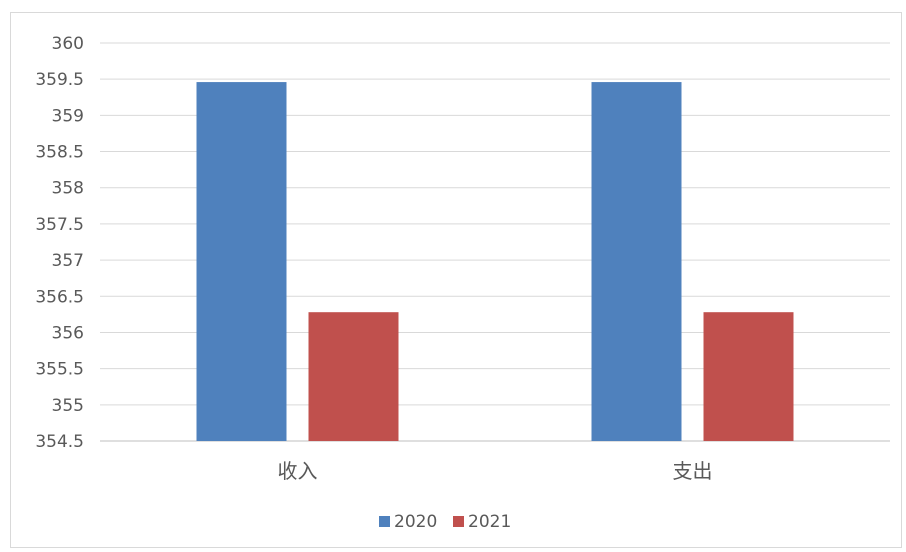 This screenshot has height=552, width=906. What do you see at coordinates (489, 522) in the screenshot?
I see `legend-label-2021: 2021` at bounding box center [489, 522].